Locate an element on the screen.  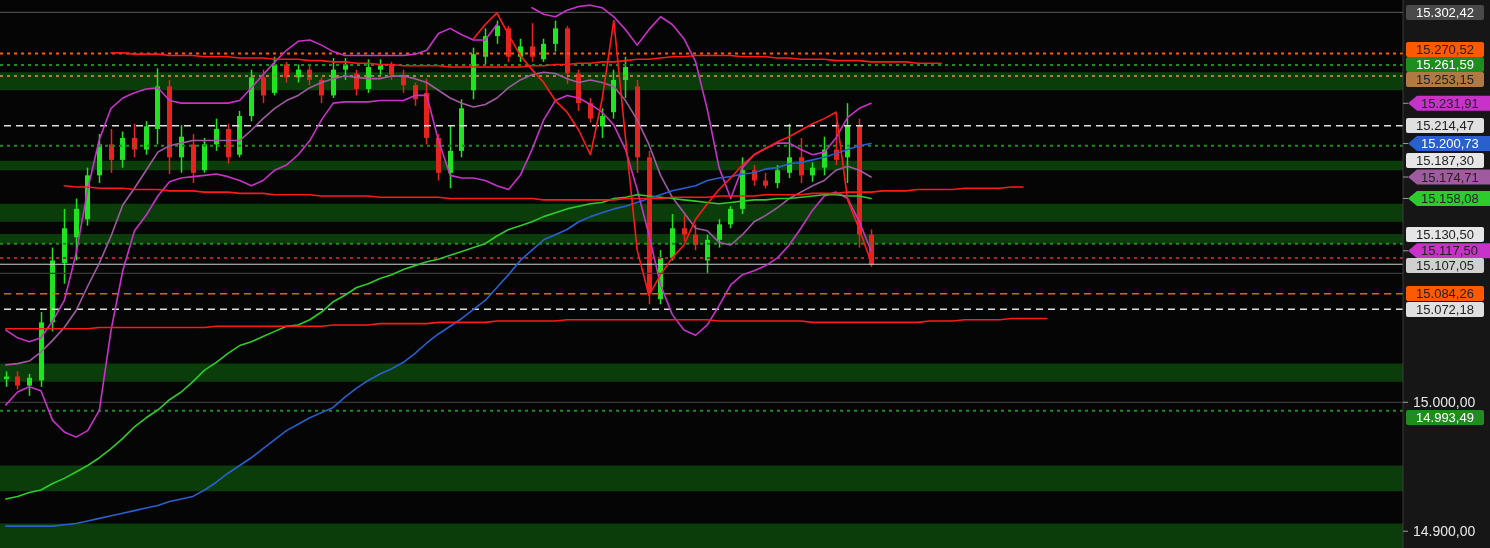
ref-line-label: 15.253,15 is located at coordinates (1445, 80).